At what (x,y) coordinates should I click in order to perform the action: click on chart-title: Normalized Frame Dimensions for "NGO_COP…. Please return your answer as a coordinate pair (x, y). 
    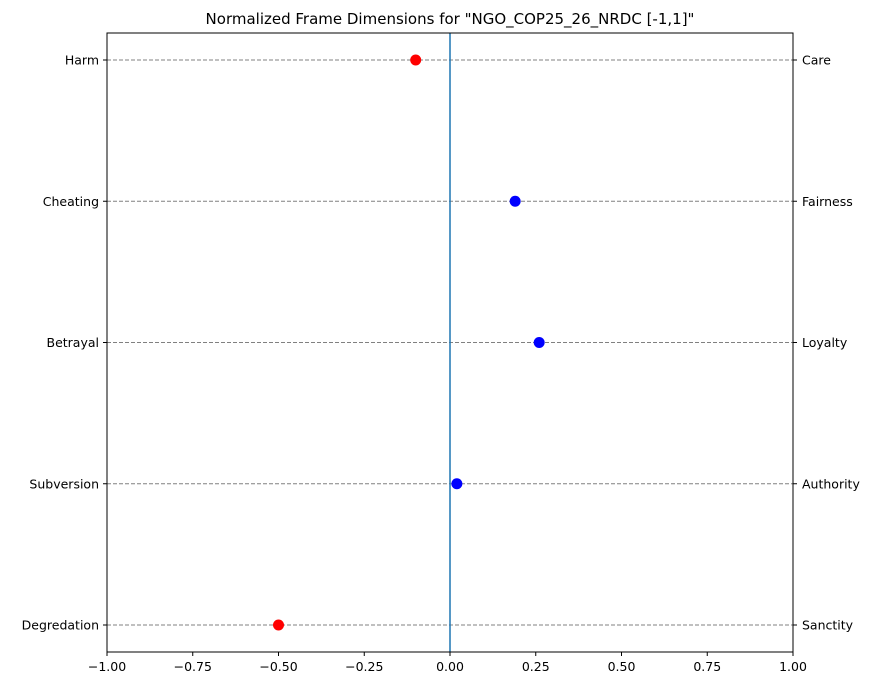
    Looking at the image, I should click on (450, 19).